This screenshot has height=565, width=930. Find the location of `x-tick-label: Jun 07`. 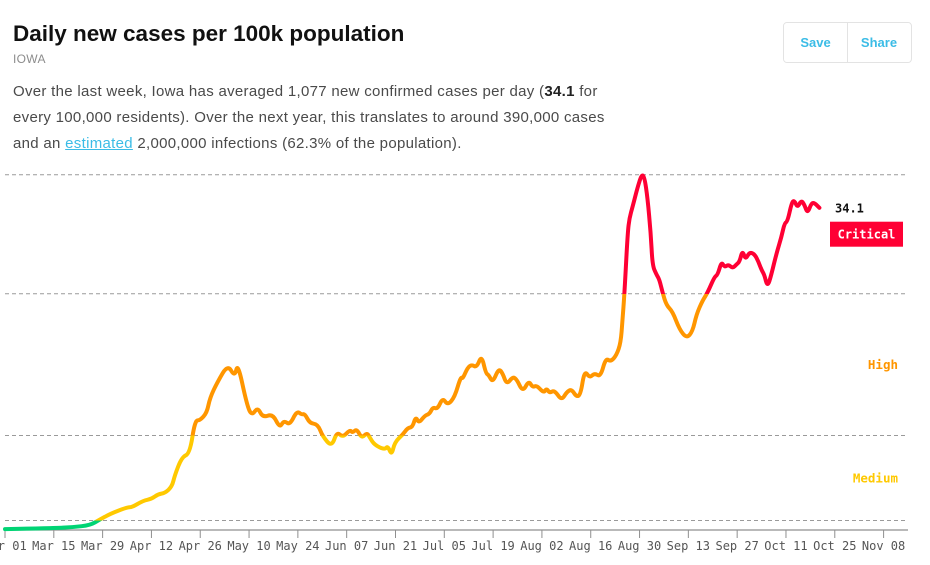

x-tick-label: Jun 07 is located at coordinates (346, 546).